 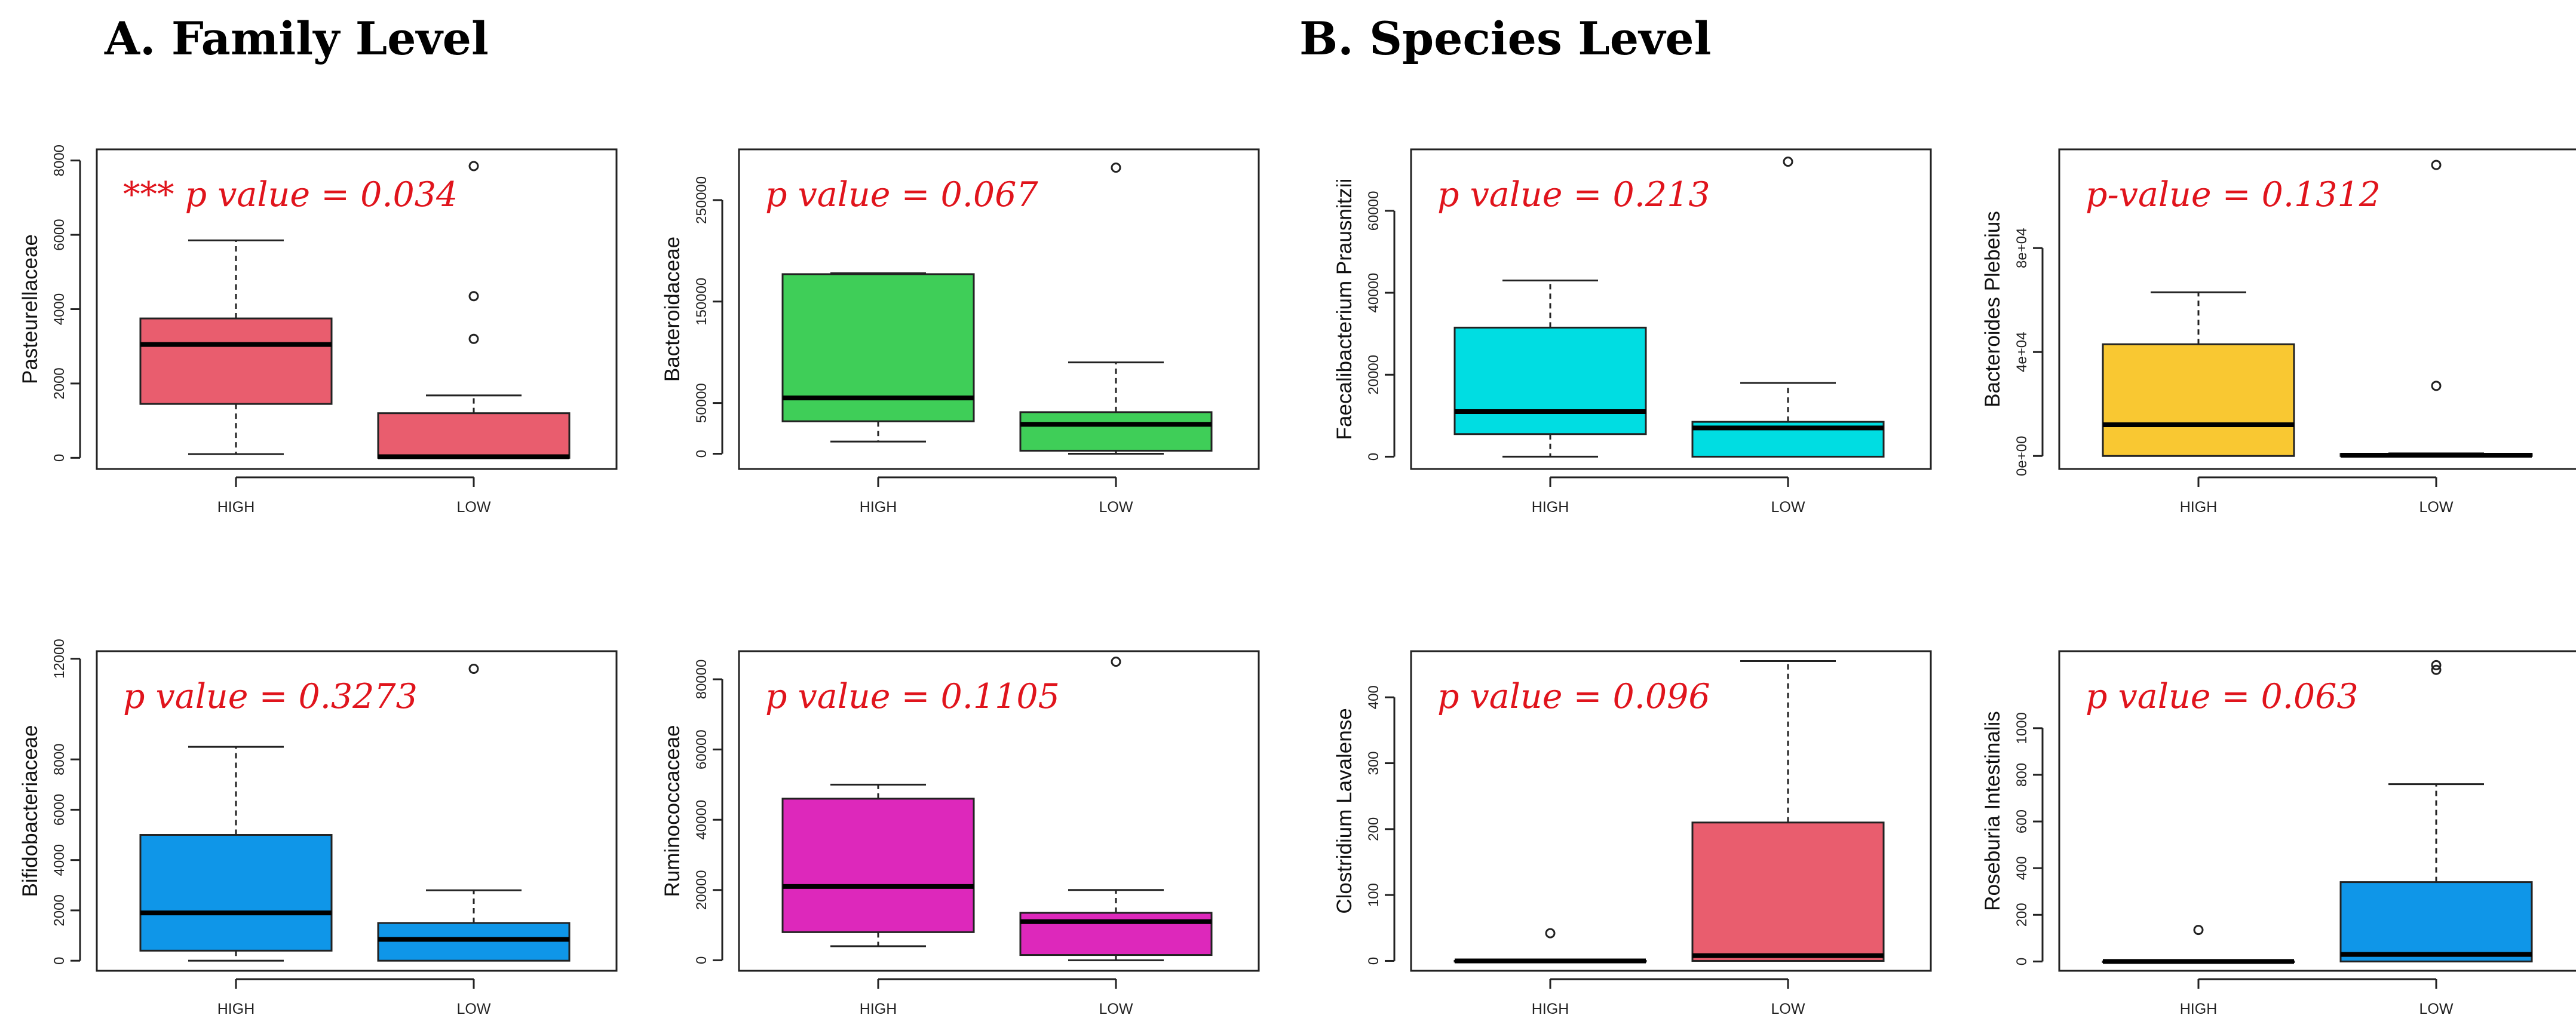 I want to click on y-tick-label: 100, so click(x=1374, y=895).